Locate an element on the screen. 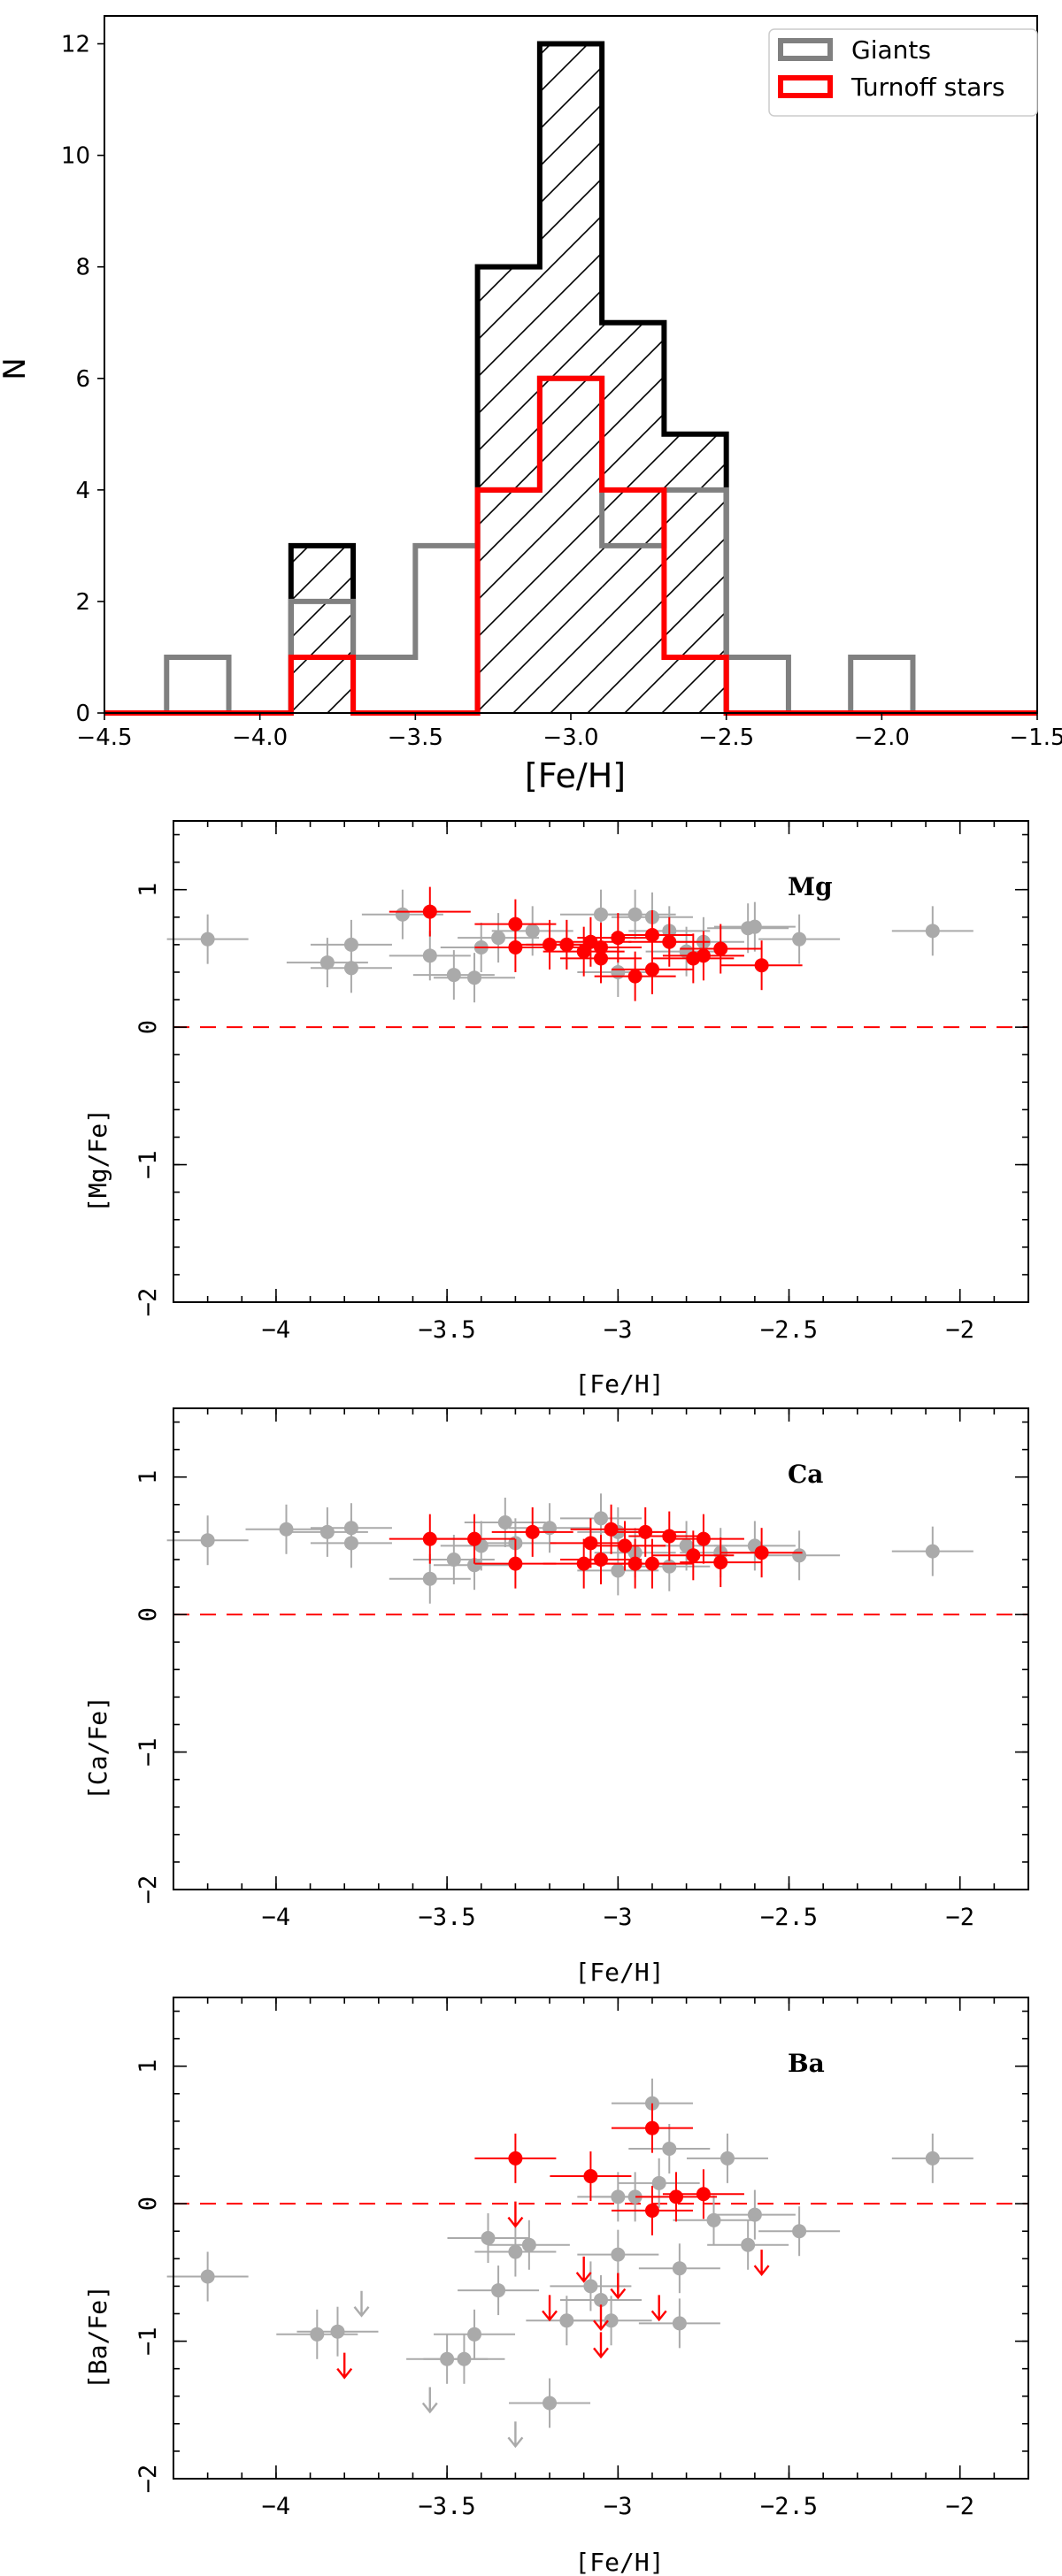 The height and width of the screenshot is (2576, 1062). mg-x-tick-label: −2.5 is located at coordinates (789, 1330).